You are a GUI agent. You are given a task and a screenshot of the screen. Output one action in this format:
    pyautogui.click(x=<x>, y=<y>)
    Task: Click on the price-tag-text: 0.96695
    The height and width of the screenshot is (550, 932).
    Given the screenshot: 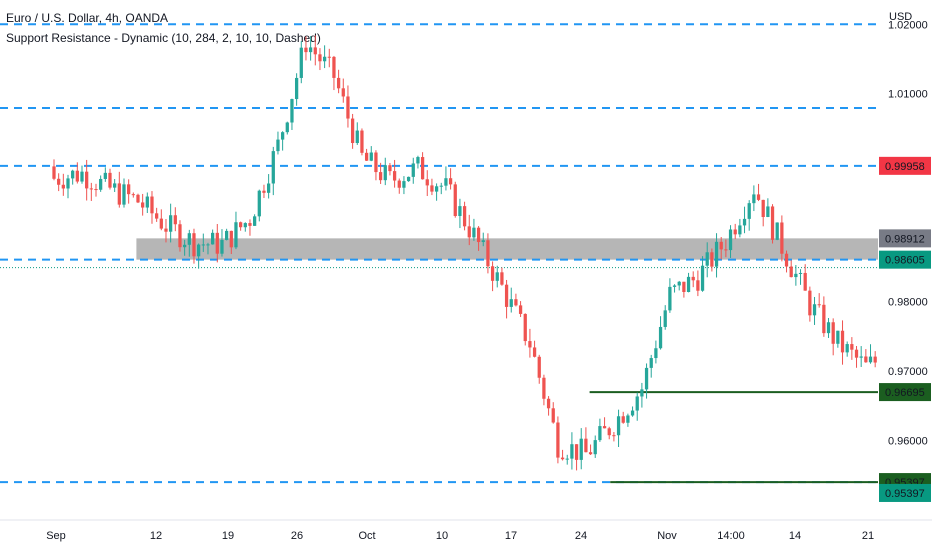 What is the action you would take?
    pyautogui.click(x=905, y=393)
    